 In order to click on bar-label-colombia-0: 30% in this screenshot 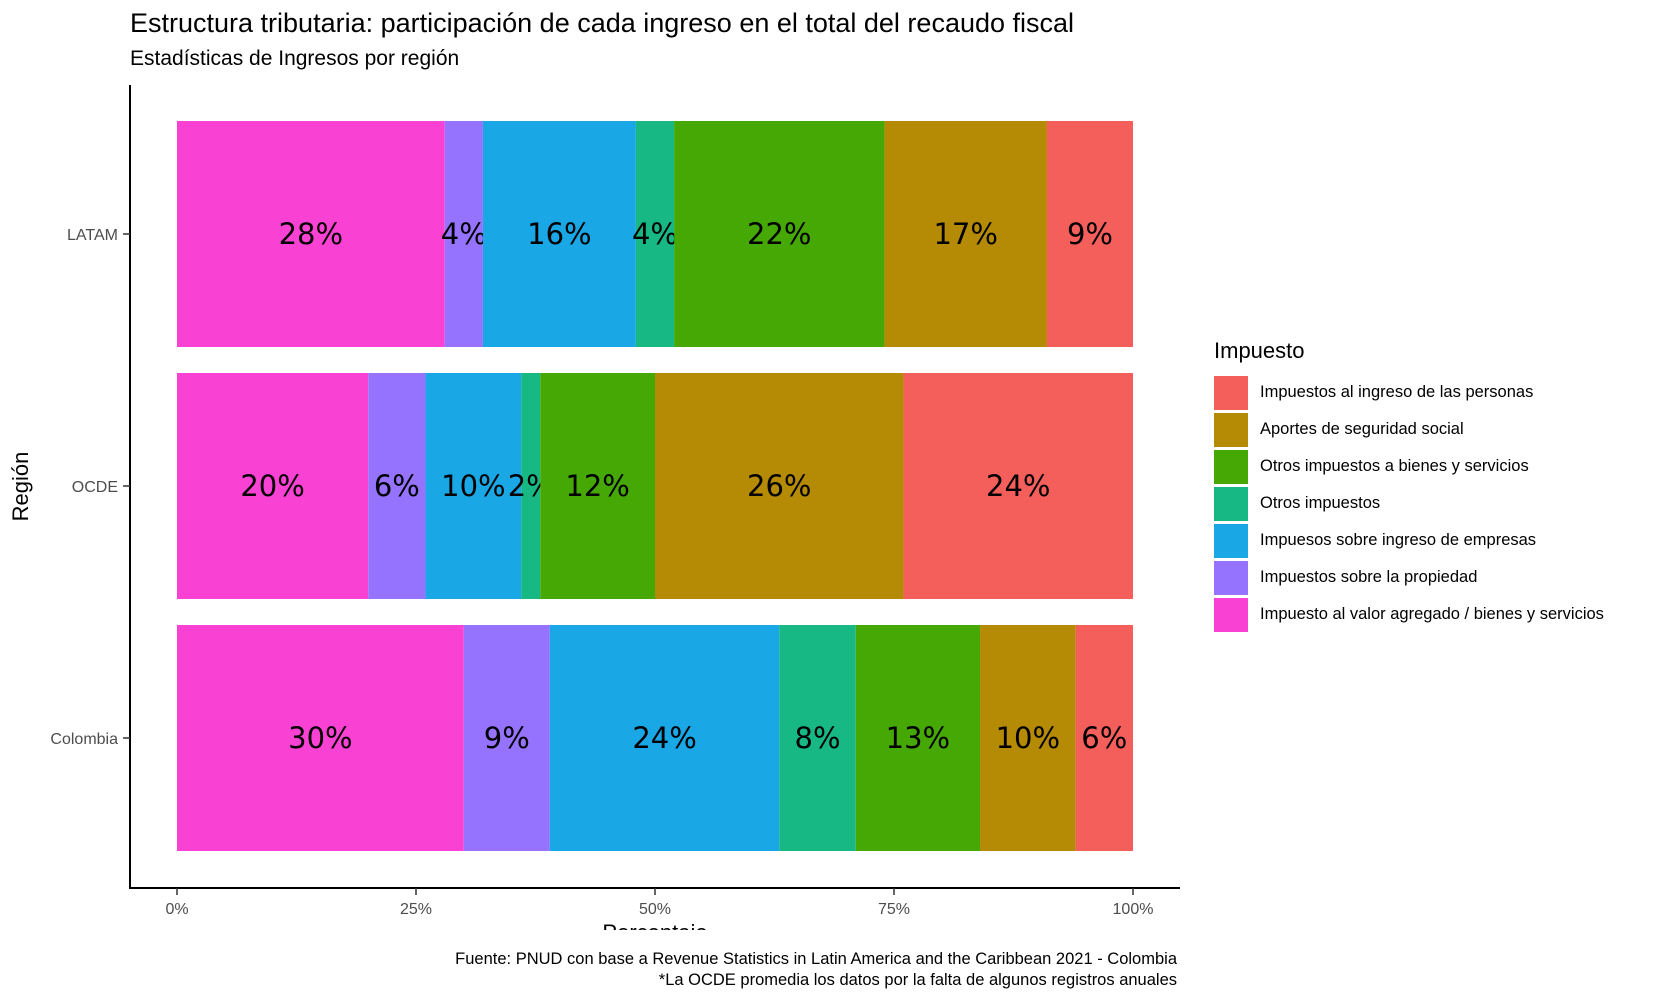, I will do `click(320, 738)`.